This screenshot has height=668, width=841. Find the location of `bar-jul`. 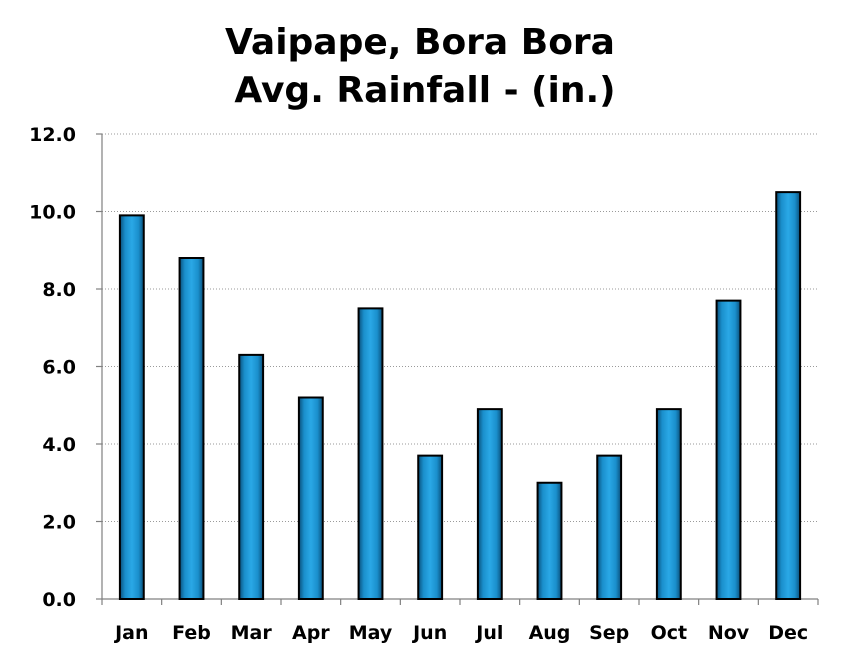

bar-jul is located at coordinates (489, 504).